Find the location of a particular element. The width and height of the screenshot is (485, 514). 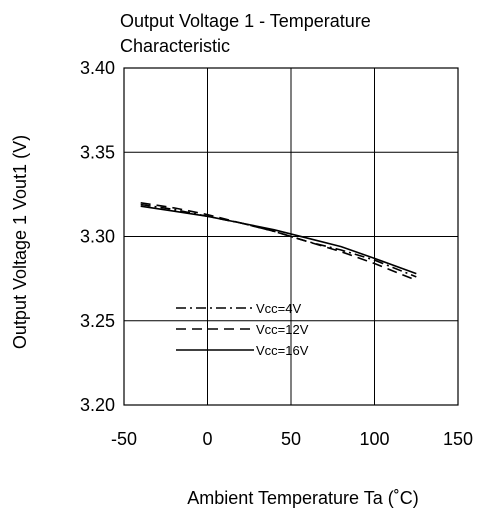

x-tick-label: 50 is located at coordinates (291, 439).